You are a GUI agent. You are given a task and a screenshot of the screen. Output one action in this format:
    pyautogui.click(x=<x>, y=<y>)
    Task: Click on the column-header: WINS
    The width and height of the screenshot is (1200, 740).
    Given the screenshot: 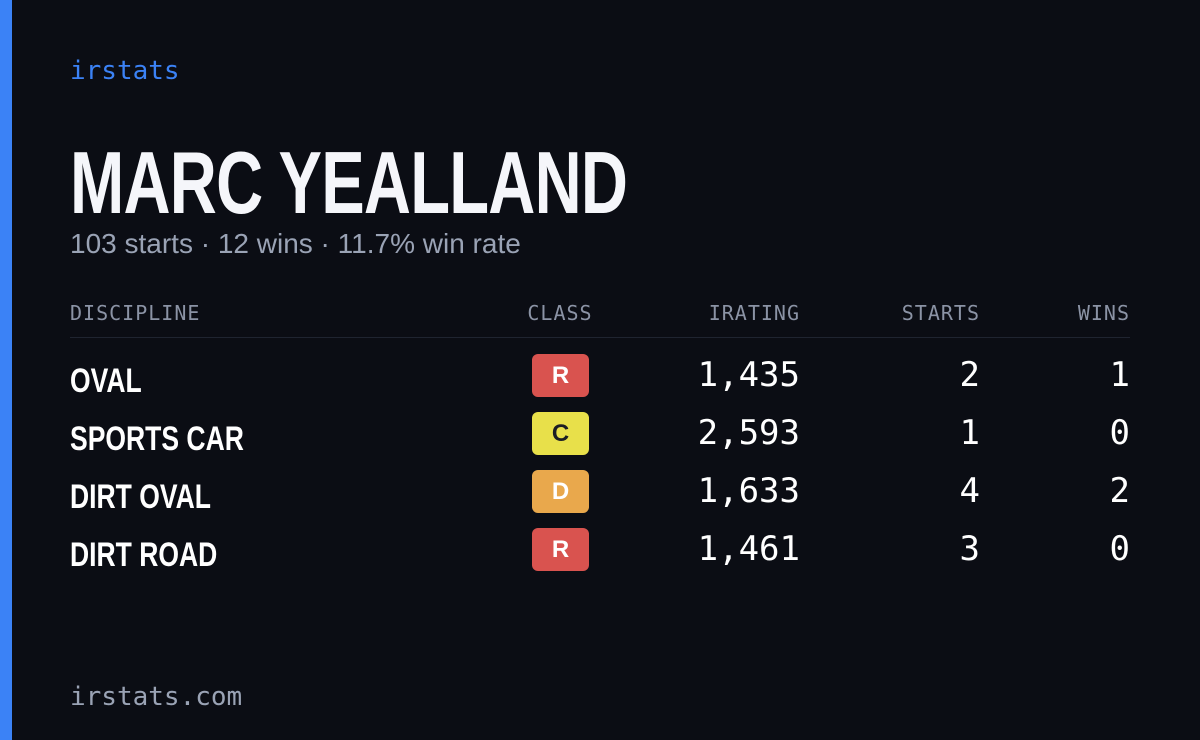 What is the action you would take?
    pyautogui.click(x=1103, y=313)
    